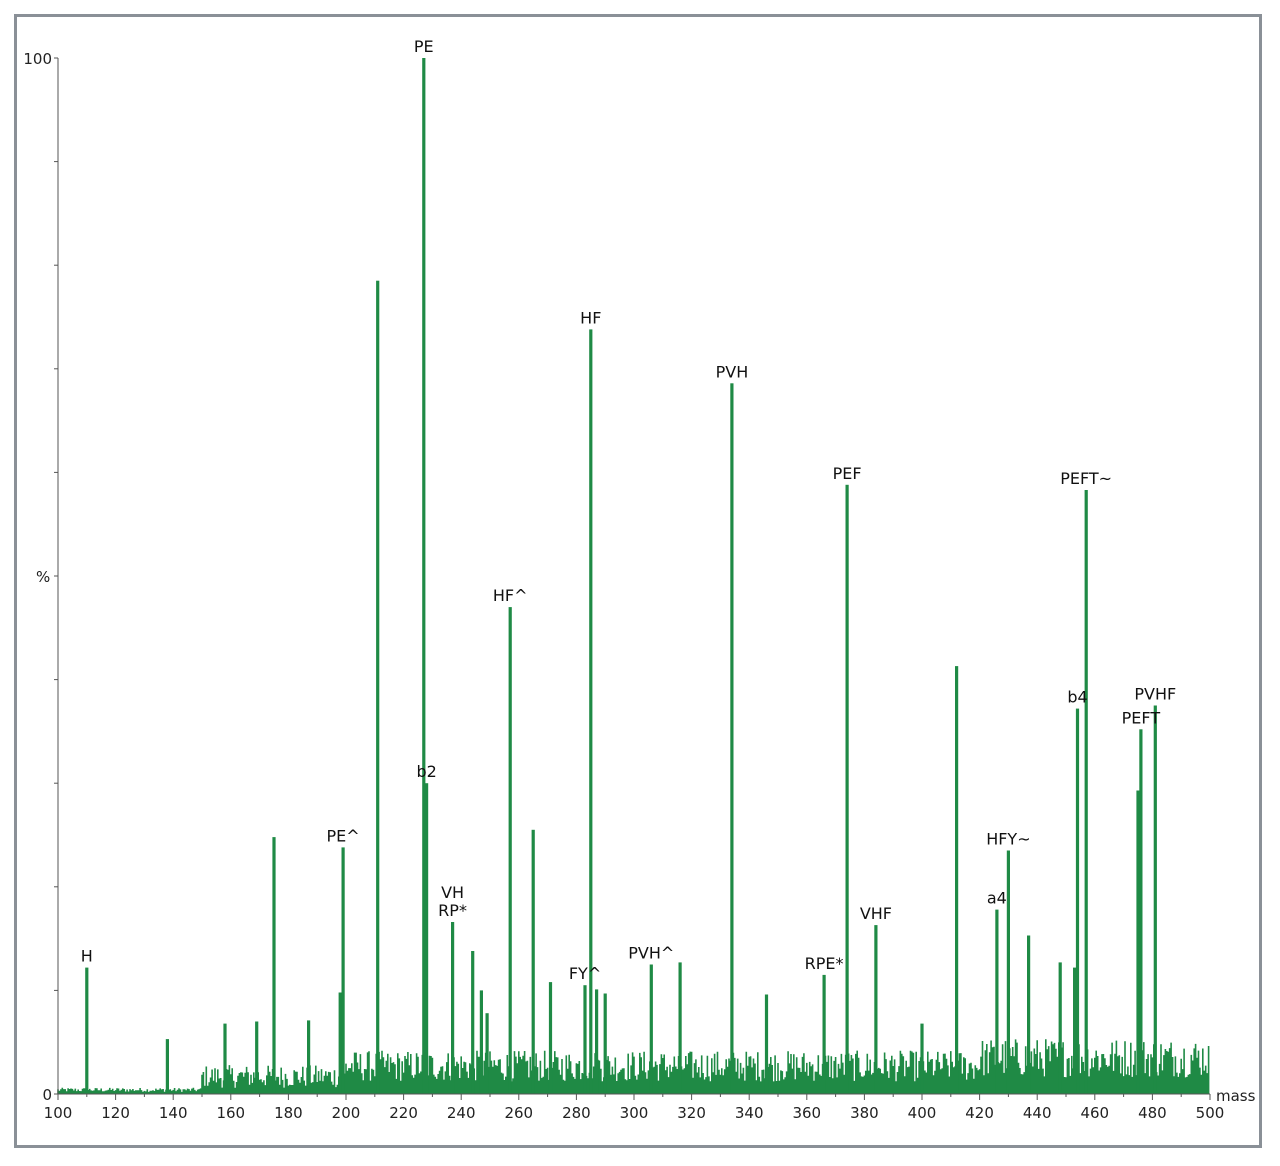  I want to click on peak-label-line: FY^, so click(585, 973).